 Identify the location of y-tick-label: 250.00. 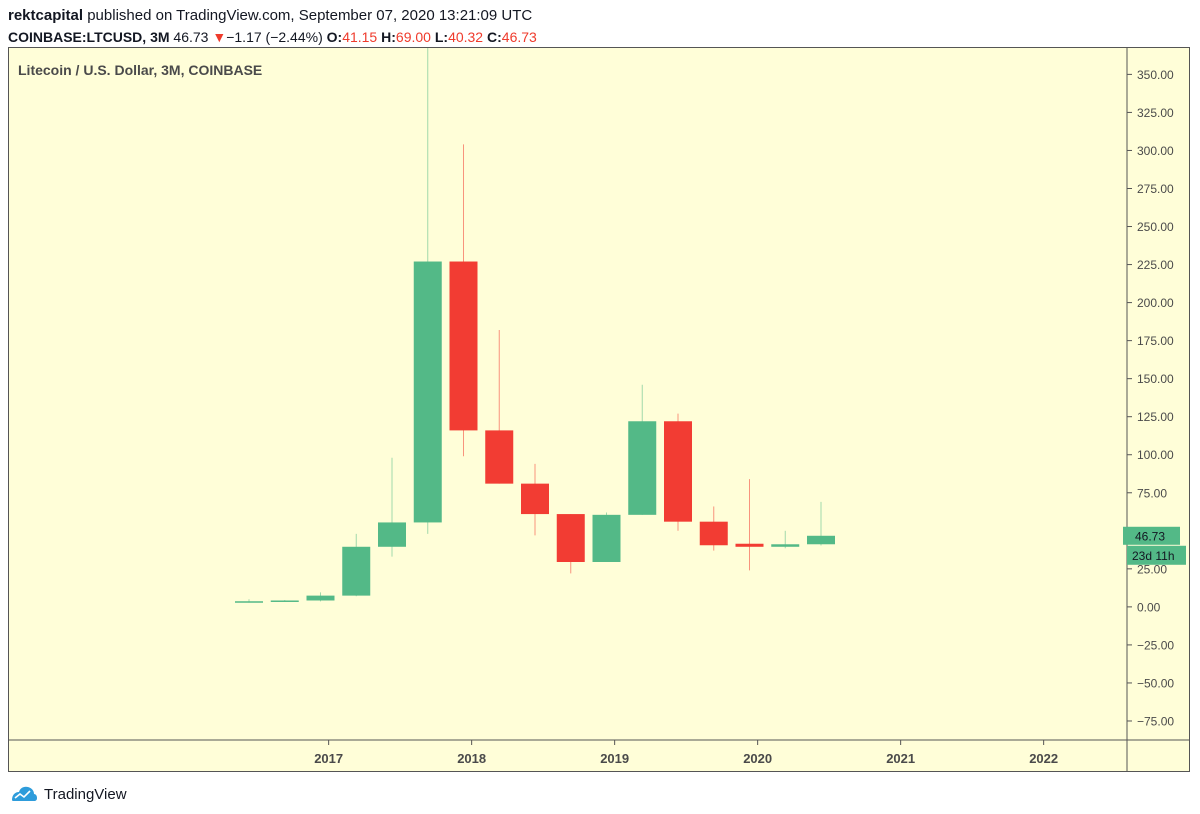
(1155, 227).